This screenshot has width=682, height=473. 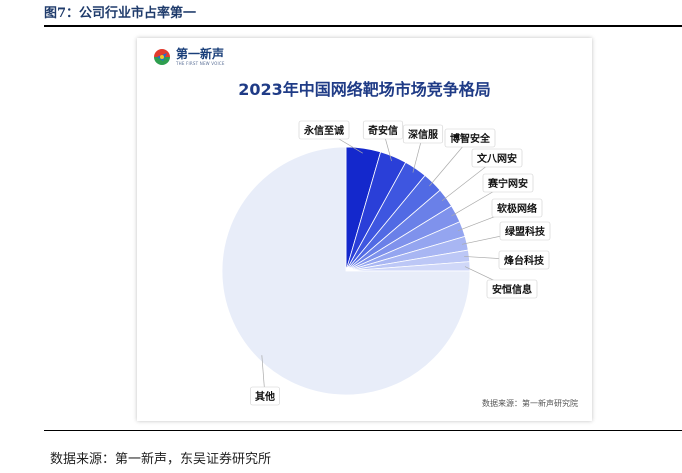 I want to click on slice-label: 软极网络, so click(x=517, y=208).